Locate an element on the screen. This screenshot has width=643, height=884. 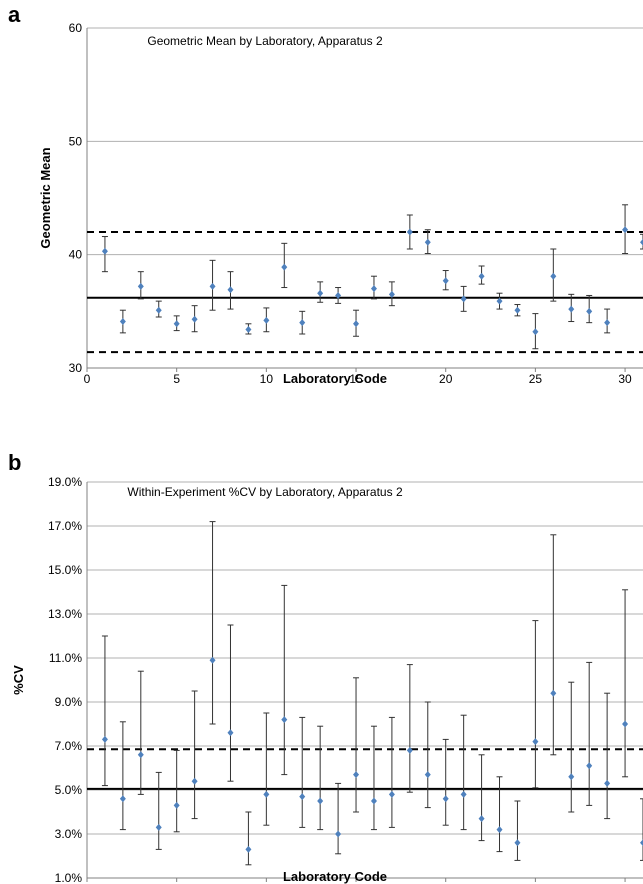
y-axis-label: Geometric Mean is located at coordinates (45, 197).